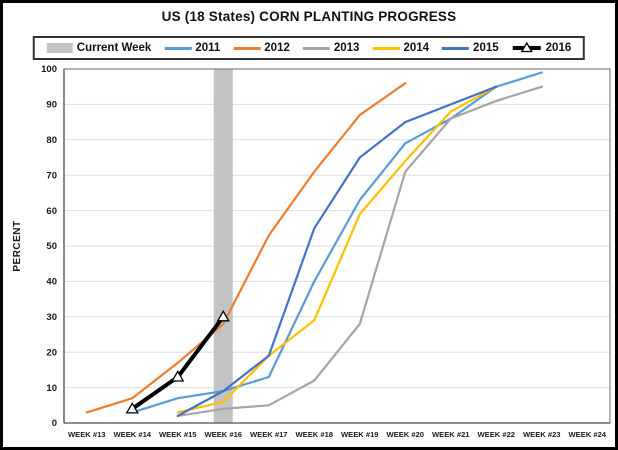 The height and width of the screenshot is (450, 618). Describe the element at coordinates (51, 352) in the screenshot. I see `y-tick-label: 20` at that location.